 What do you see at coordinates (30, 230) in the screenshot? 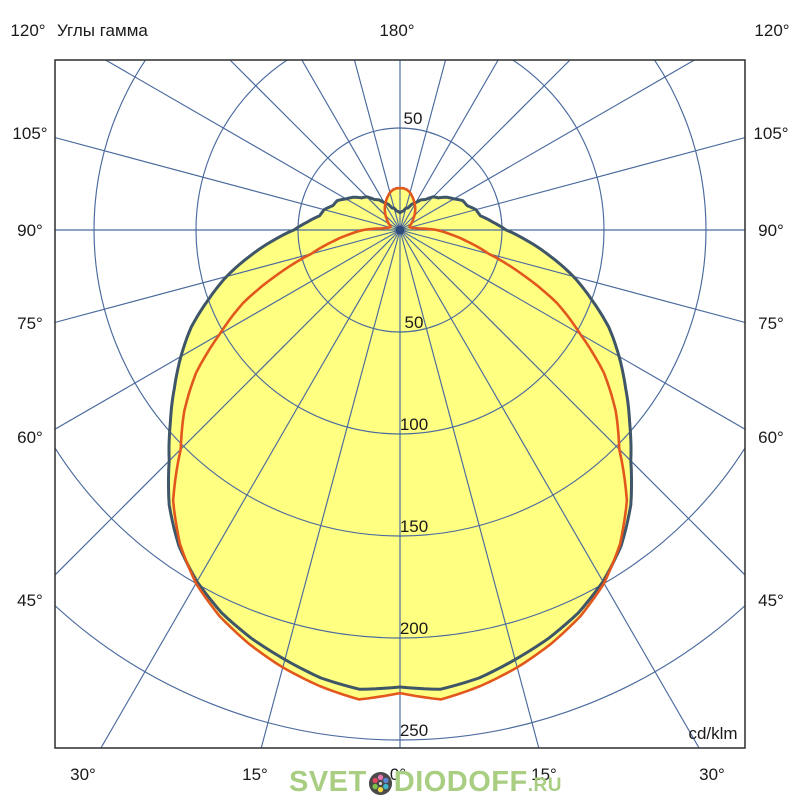
I see `gamma-angle-label-left: 90°` at bounding box center [30, 230].